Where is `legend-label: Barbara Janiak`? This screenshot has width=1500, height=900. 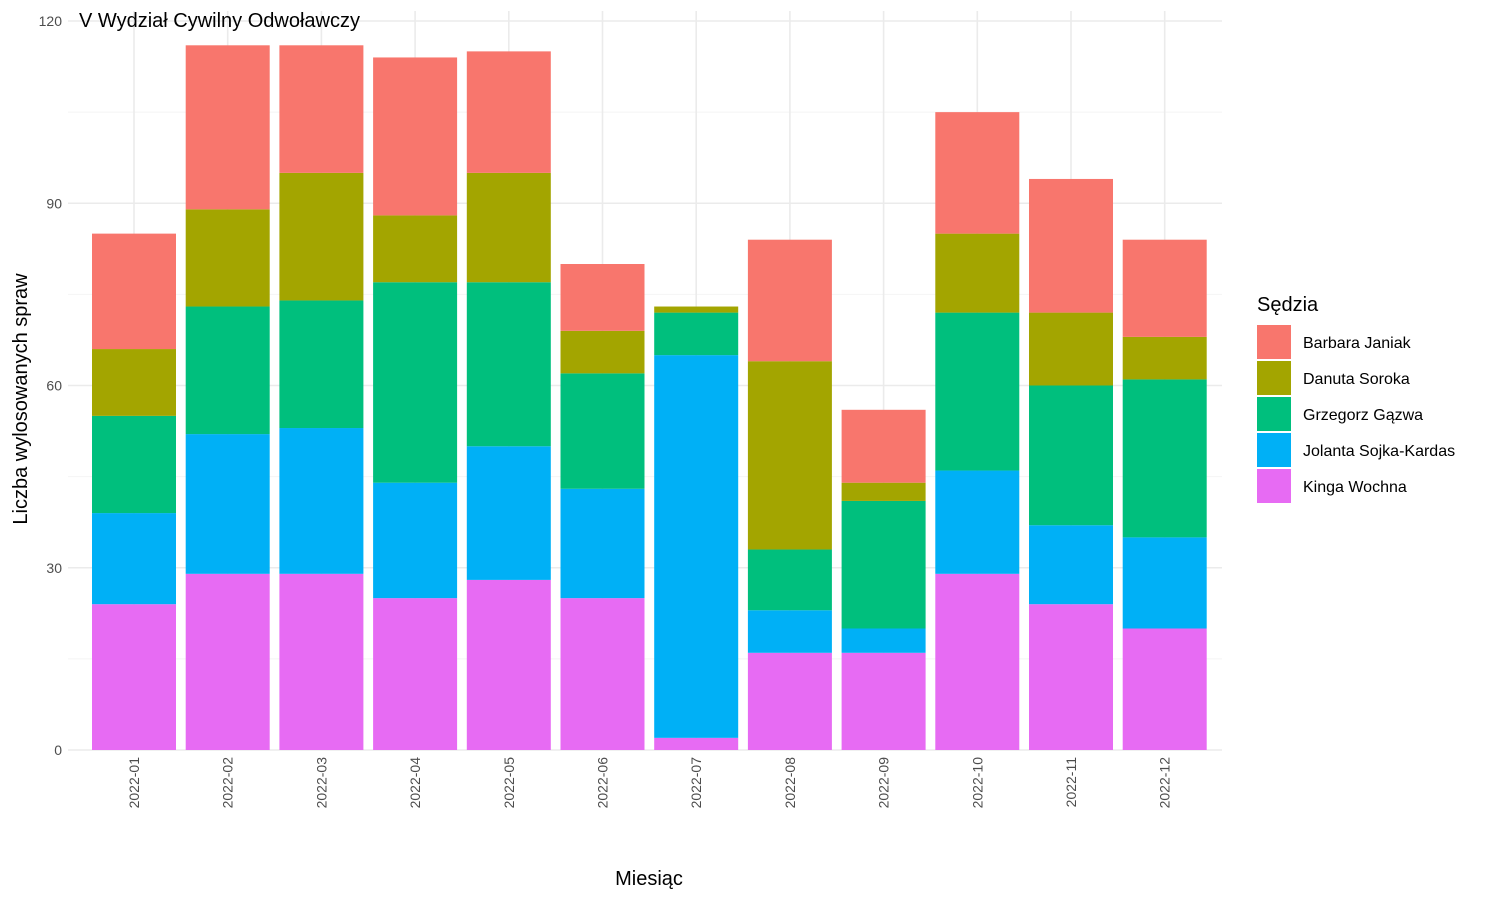
legend-label: Barbara Janiak is located at coordinates (1357, 343).